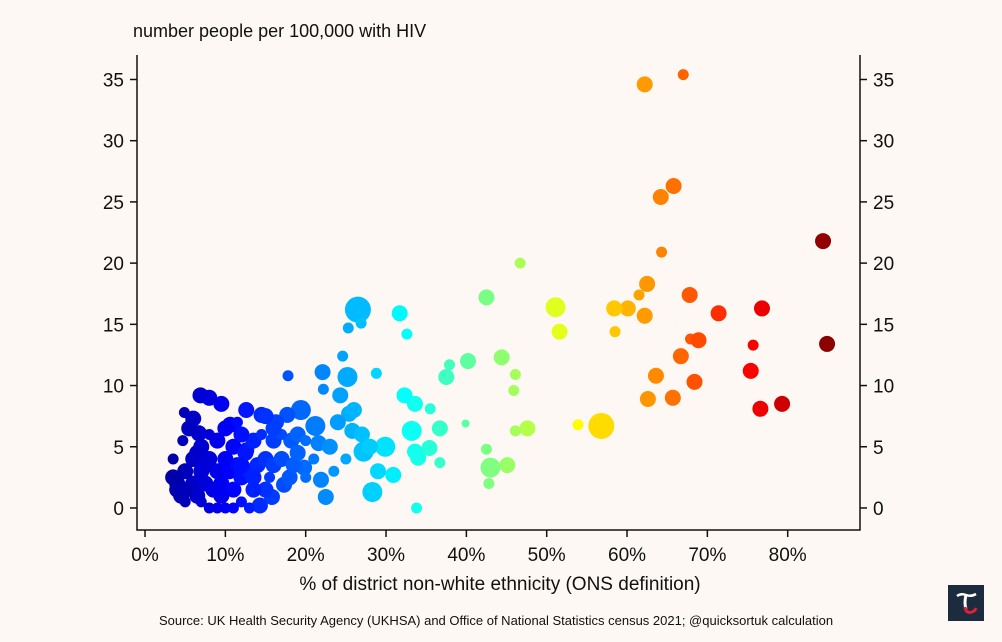 This screenshot has height=642, width=1002. I want to click on y-tick-label-right: 20, so click(883, 264).